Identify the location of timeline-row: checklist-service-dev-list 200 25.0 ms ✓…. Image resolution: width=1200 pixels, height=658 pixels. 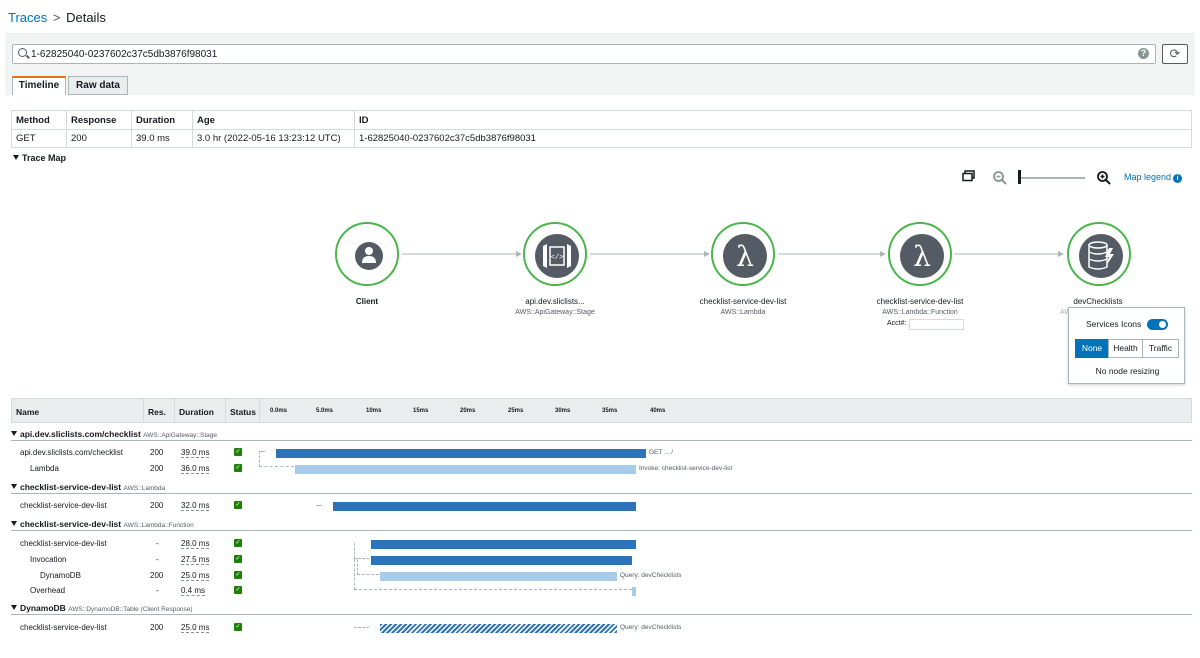
(601, 628).